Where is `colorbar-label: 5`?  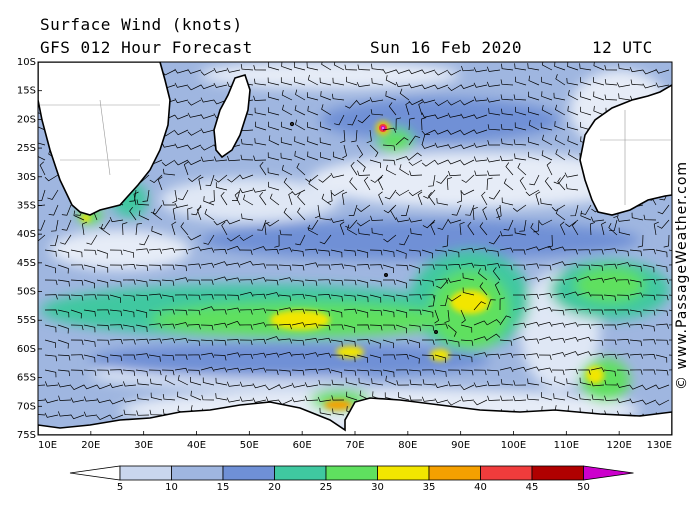
colorbar-label: 5 is located at coordinates (120, 487).